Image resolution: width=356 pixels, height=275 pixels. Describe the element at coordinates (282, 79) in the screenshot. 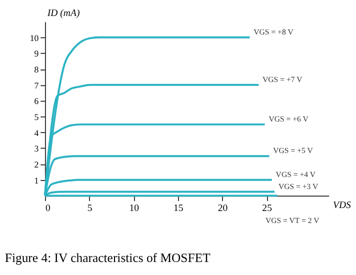

I see `series-label: VGS = +7 V` at that location.